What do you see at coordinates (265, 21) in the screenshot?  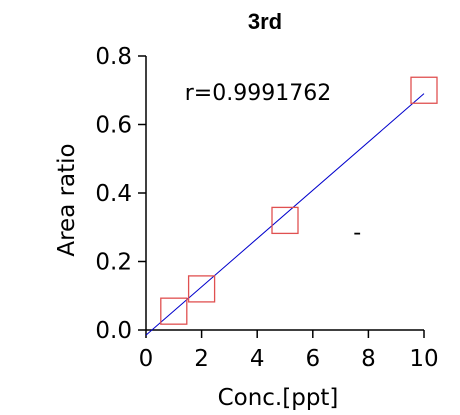 I see `chart-title: 3rd` at bounding box center [265, 21].